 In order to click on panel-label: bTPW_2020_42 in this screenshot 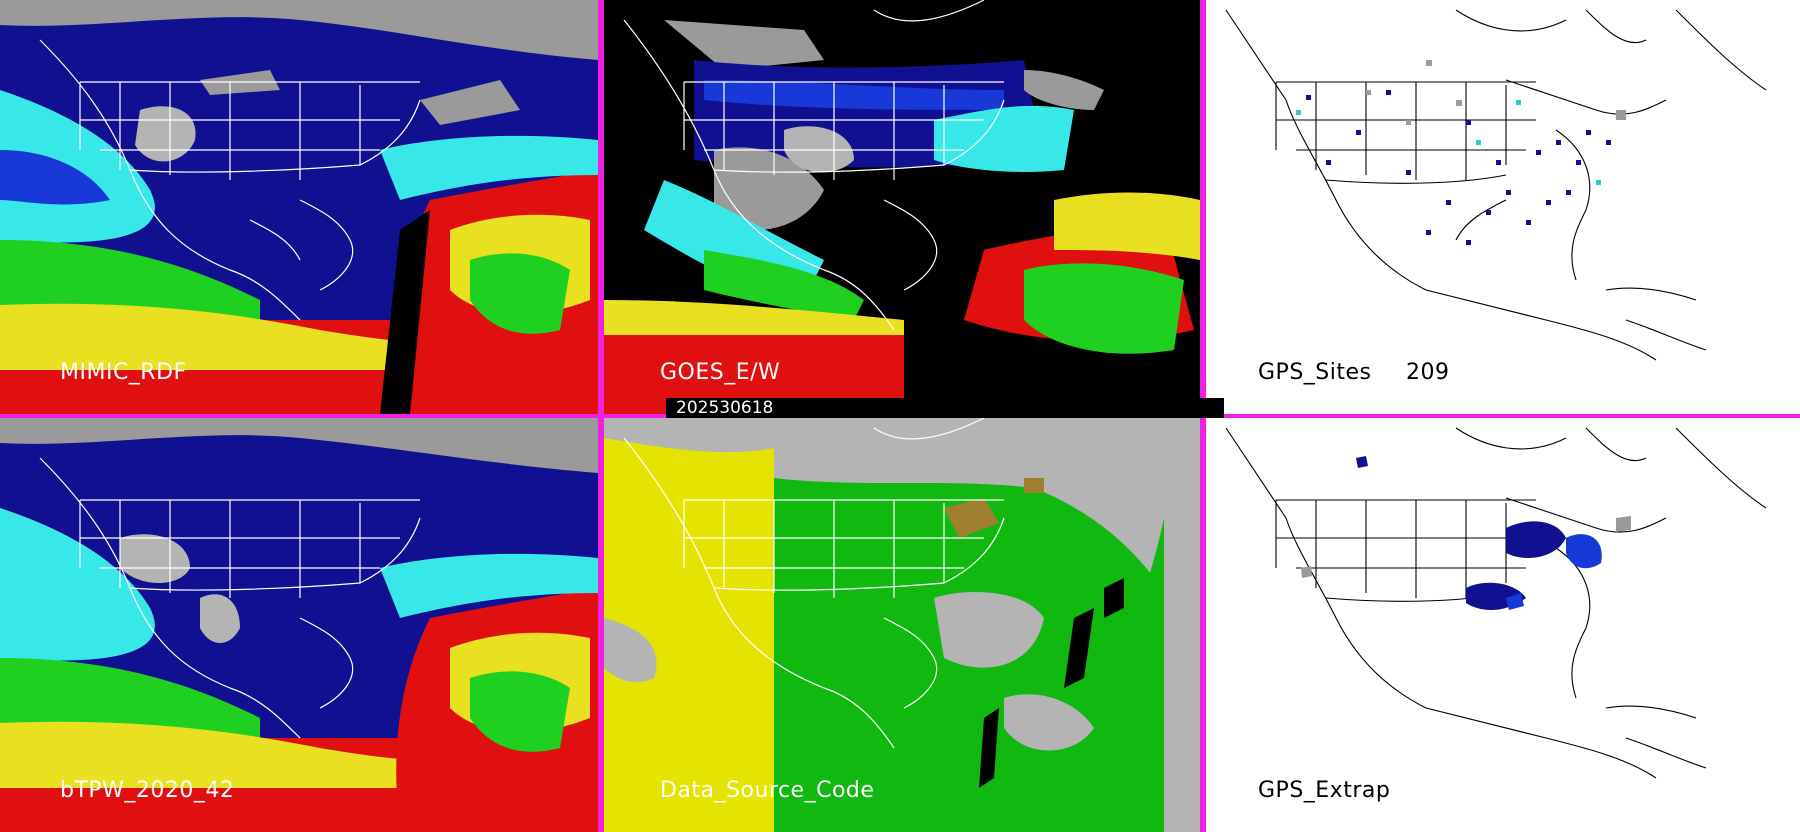, I will do `click(147, 790)`.